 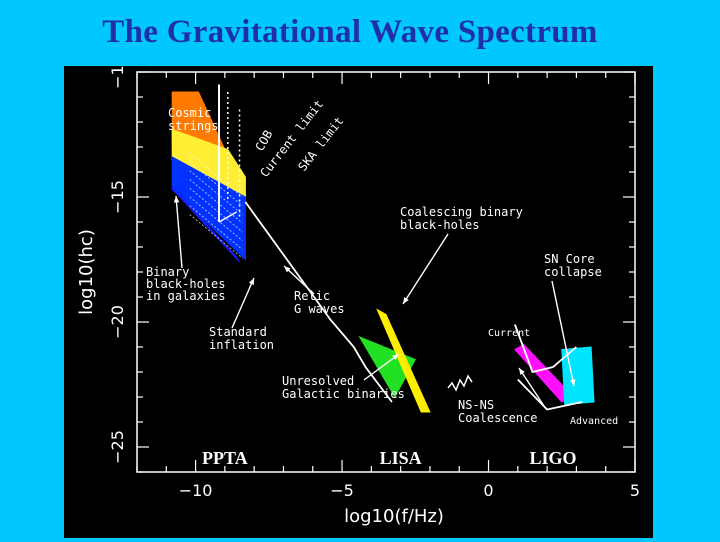 I want to click on coalescing-label-2: black-holes, so click(x=439, y=225).